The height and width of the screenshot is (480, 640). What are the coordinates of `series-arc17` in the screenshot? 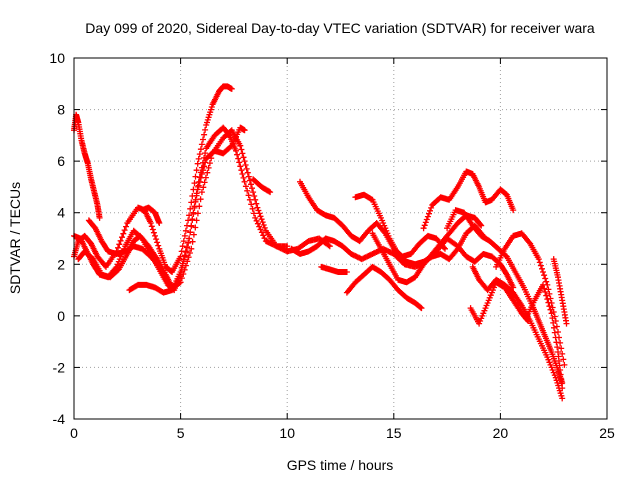 It's located at (517, 332).